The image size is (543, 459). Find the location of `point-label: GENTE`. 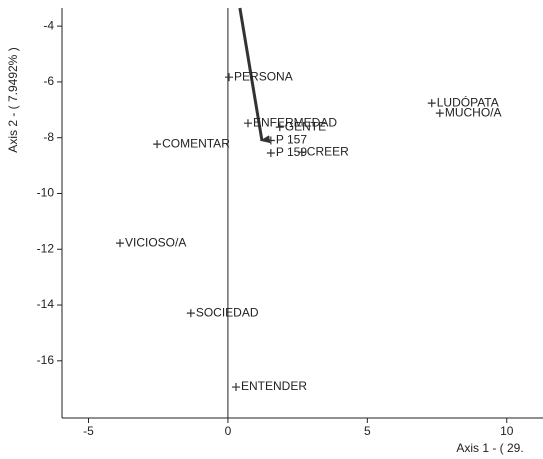

point-label: GENTE is located at coordinates (305, 126).